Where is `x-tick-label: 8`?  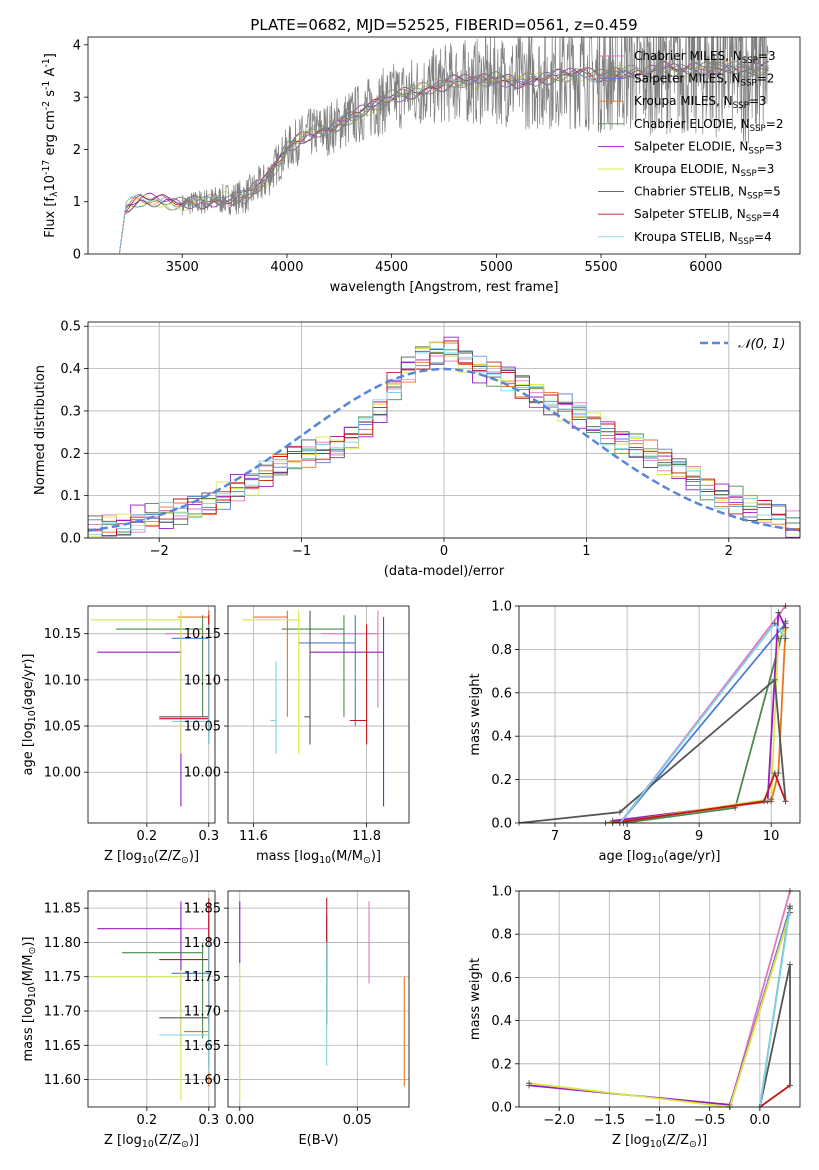
x-tick-label: 8 is located at coordinates (627, 836).